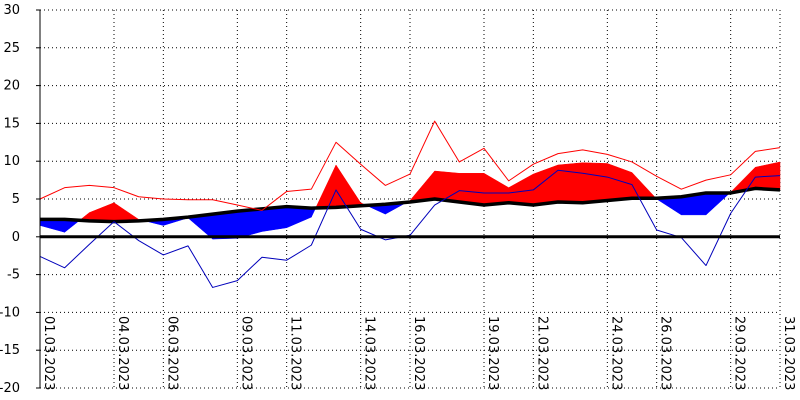  What do you see at coordinates (11, 86) in the screenshot?
I see `y-tick-label: 20` at bounding box center [11, 86].